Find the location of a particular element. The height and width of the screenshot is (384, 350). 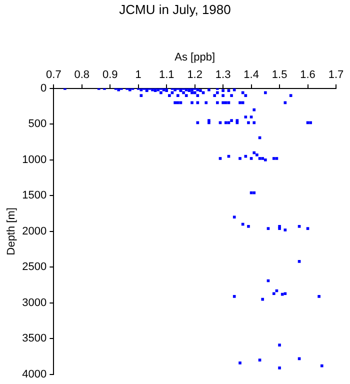

y-tick-label: 1500 is located at coordinates (34, 196).